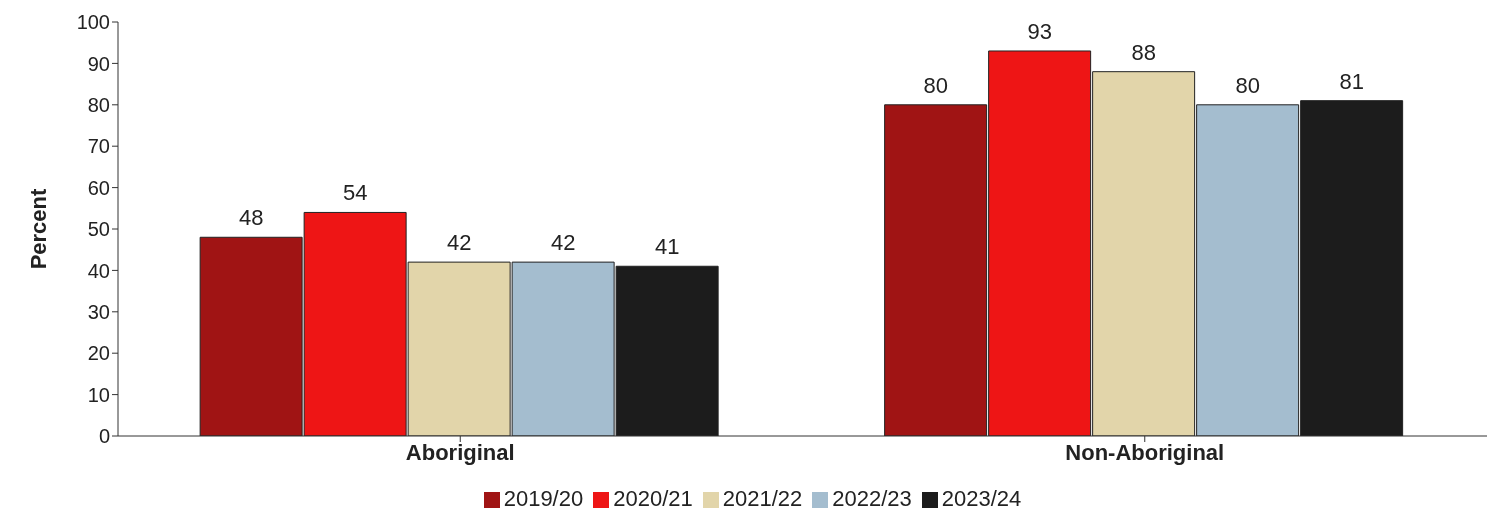 Image resolution: width=1505 pixels, height=520 pixels. What do you see at coordinates (98, 394) in the screenshot?
I see `y-tick-label: 10` at bounding box center [98, 394].